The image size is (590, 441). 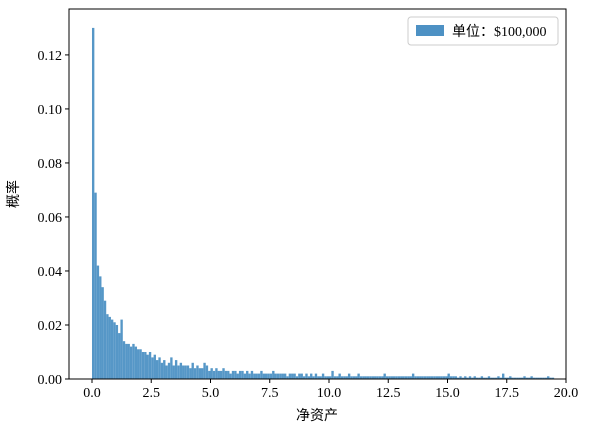 What do you see at coordinates (50, 326) in the screenshot?
I see `y-tick-label: 0.02` at bounding box center [50, 326].